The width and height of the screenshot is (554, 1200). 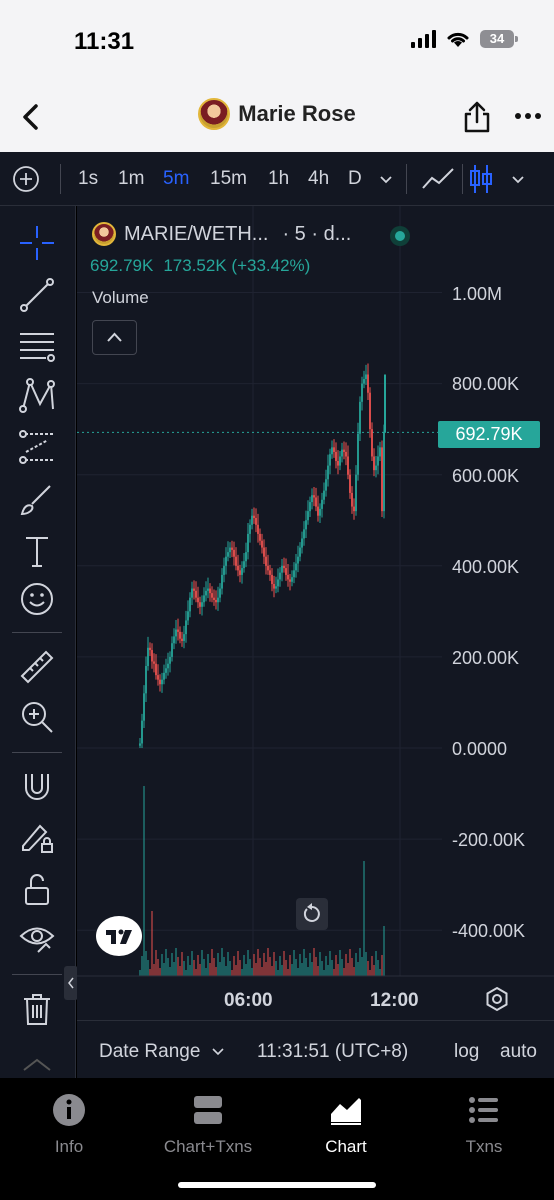 I want to click on add-indicator-button, so click(x=26, y=179).